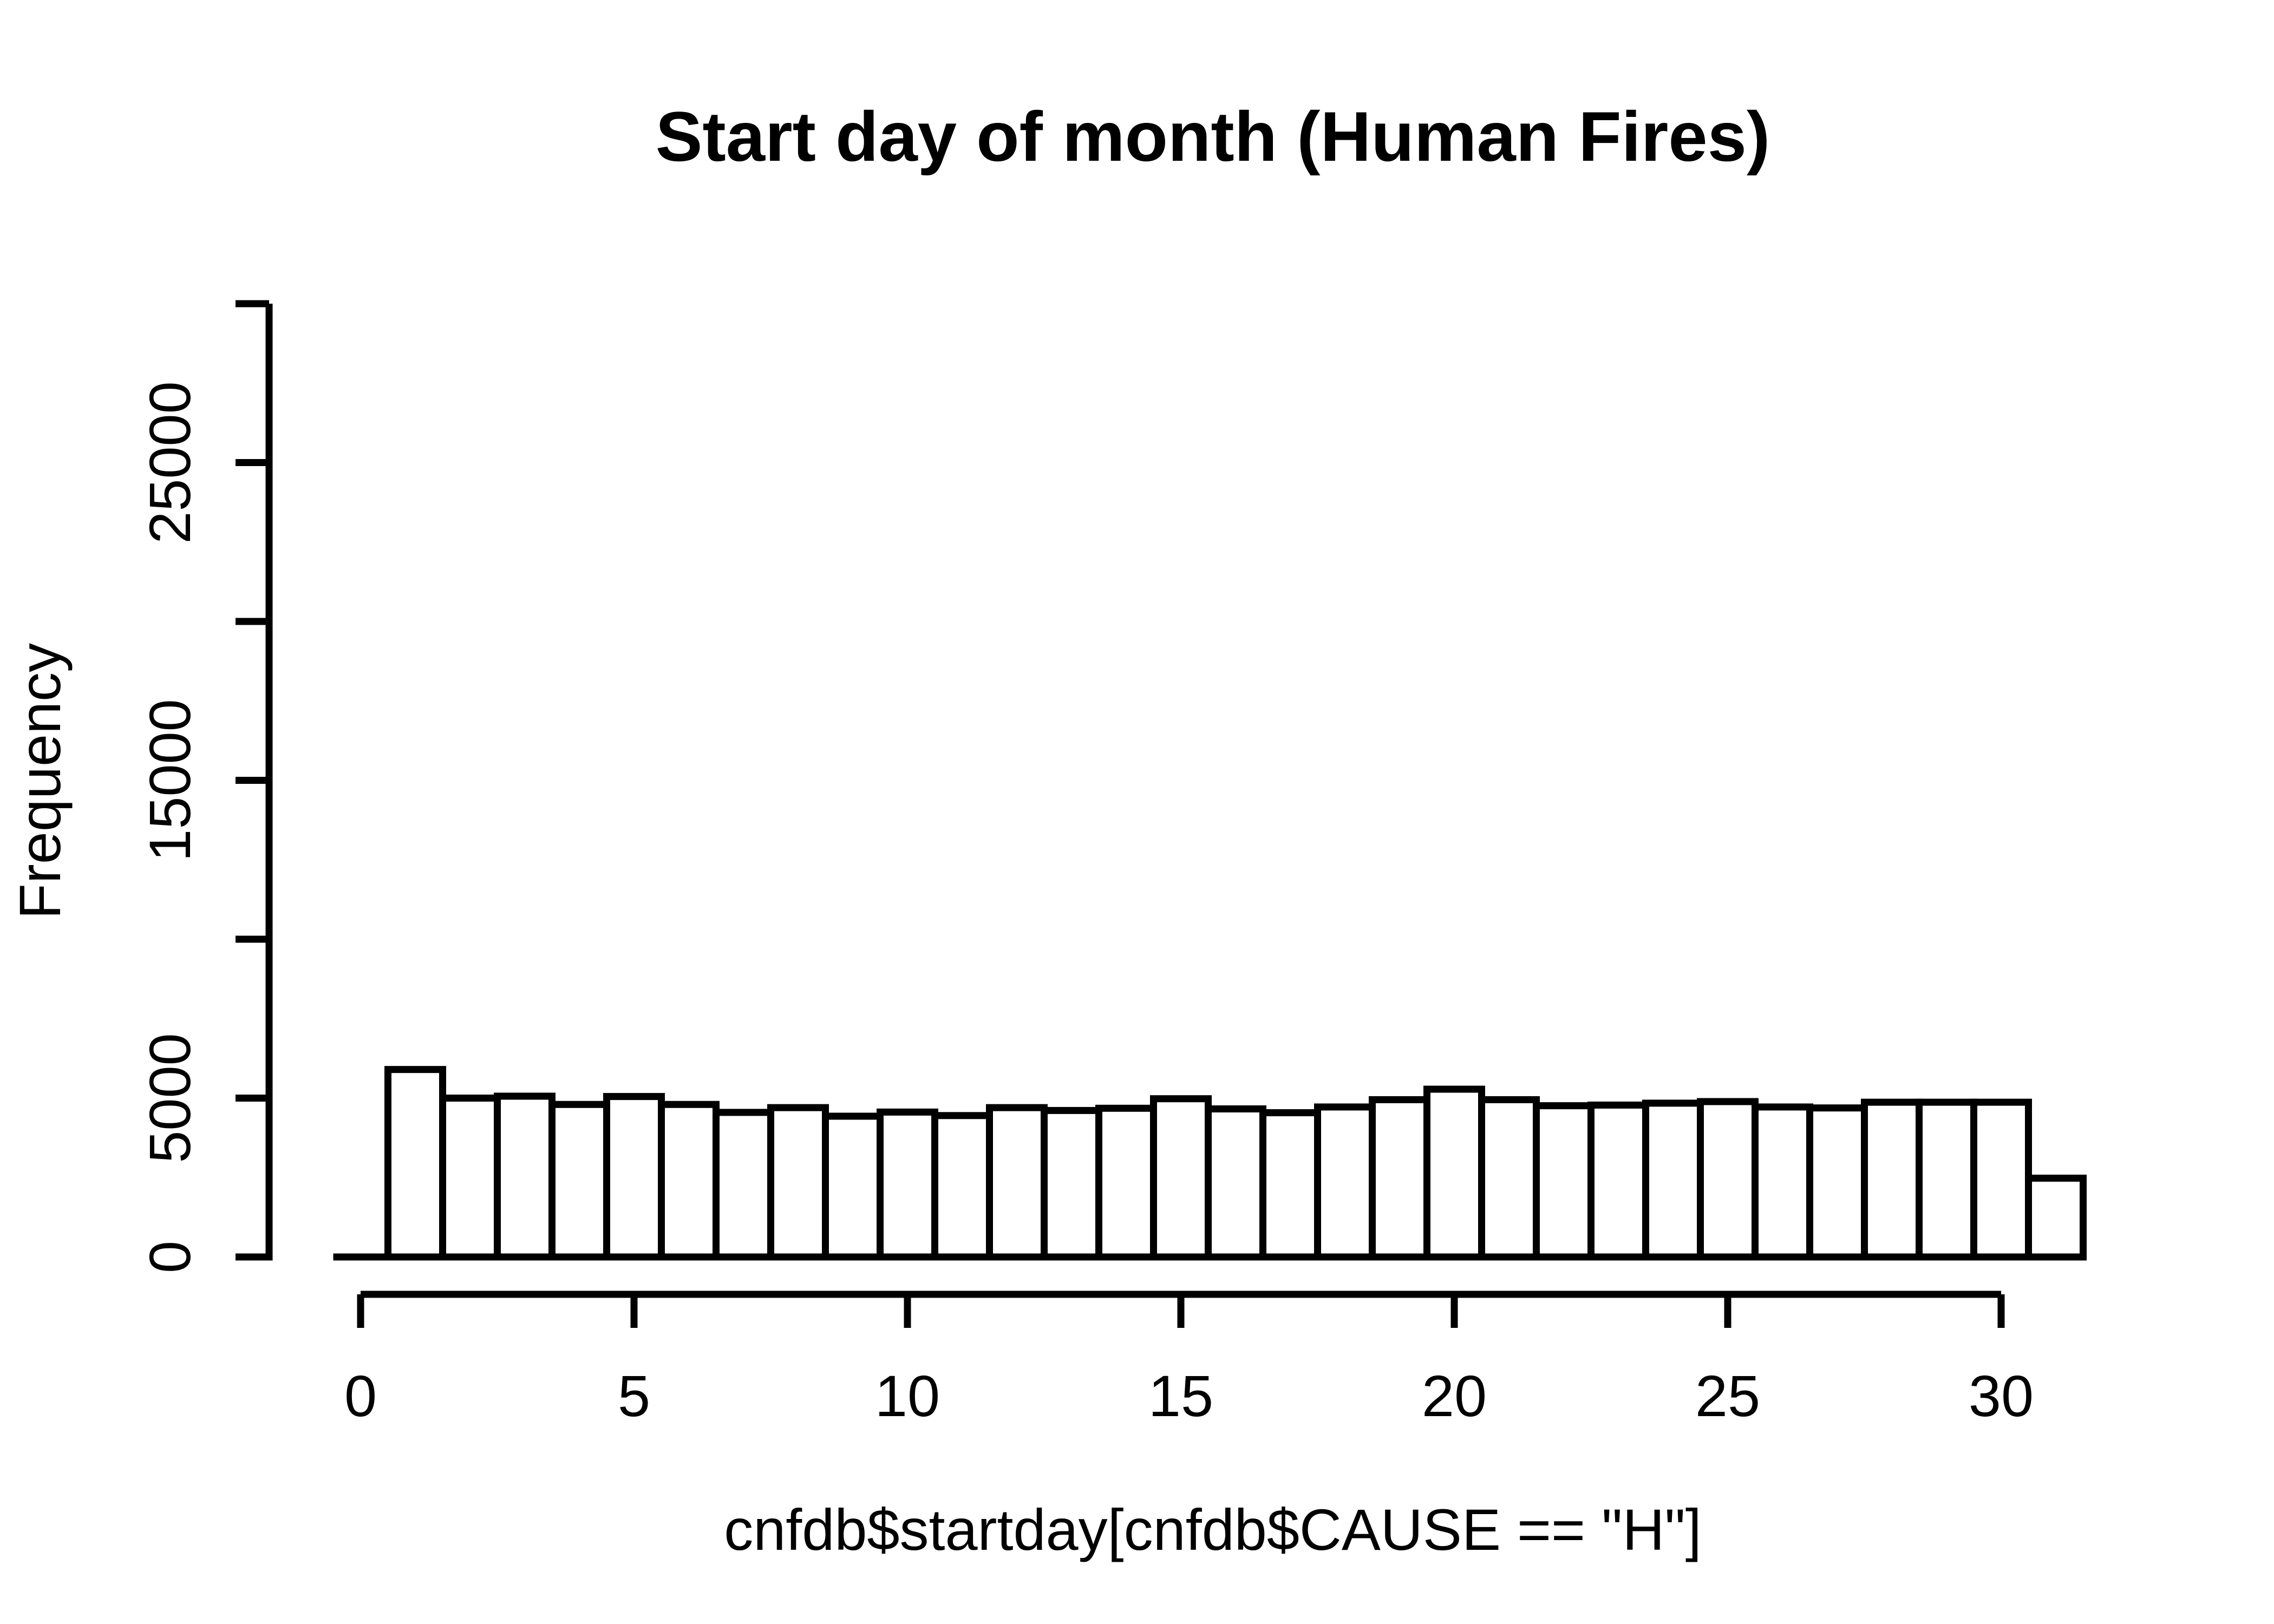  I want to click on y-tick-label-5000: 5000, so click(170, 1098).